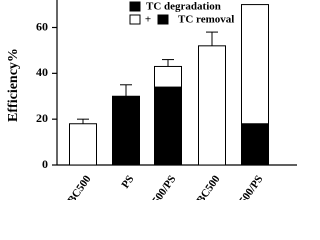  Describe the element at coordinates (251, 186) in the screenshot. I see `x-tick-label: 500/PS` at that location.